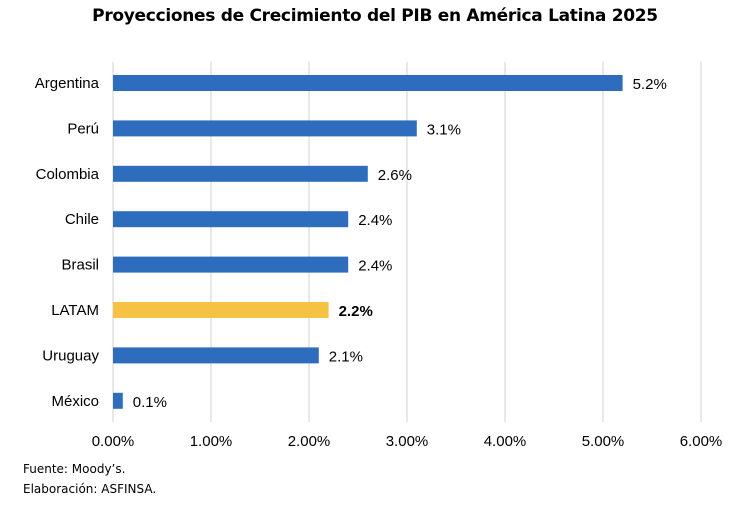  Describe the element at coordinates (346, 356) in the screenshot. I see `data-label: 2.1%` at that location.